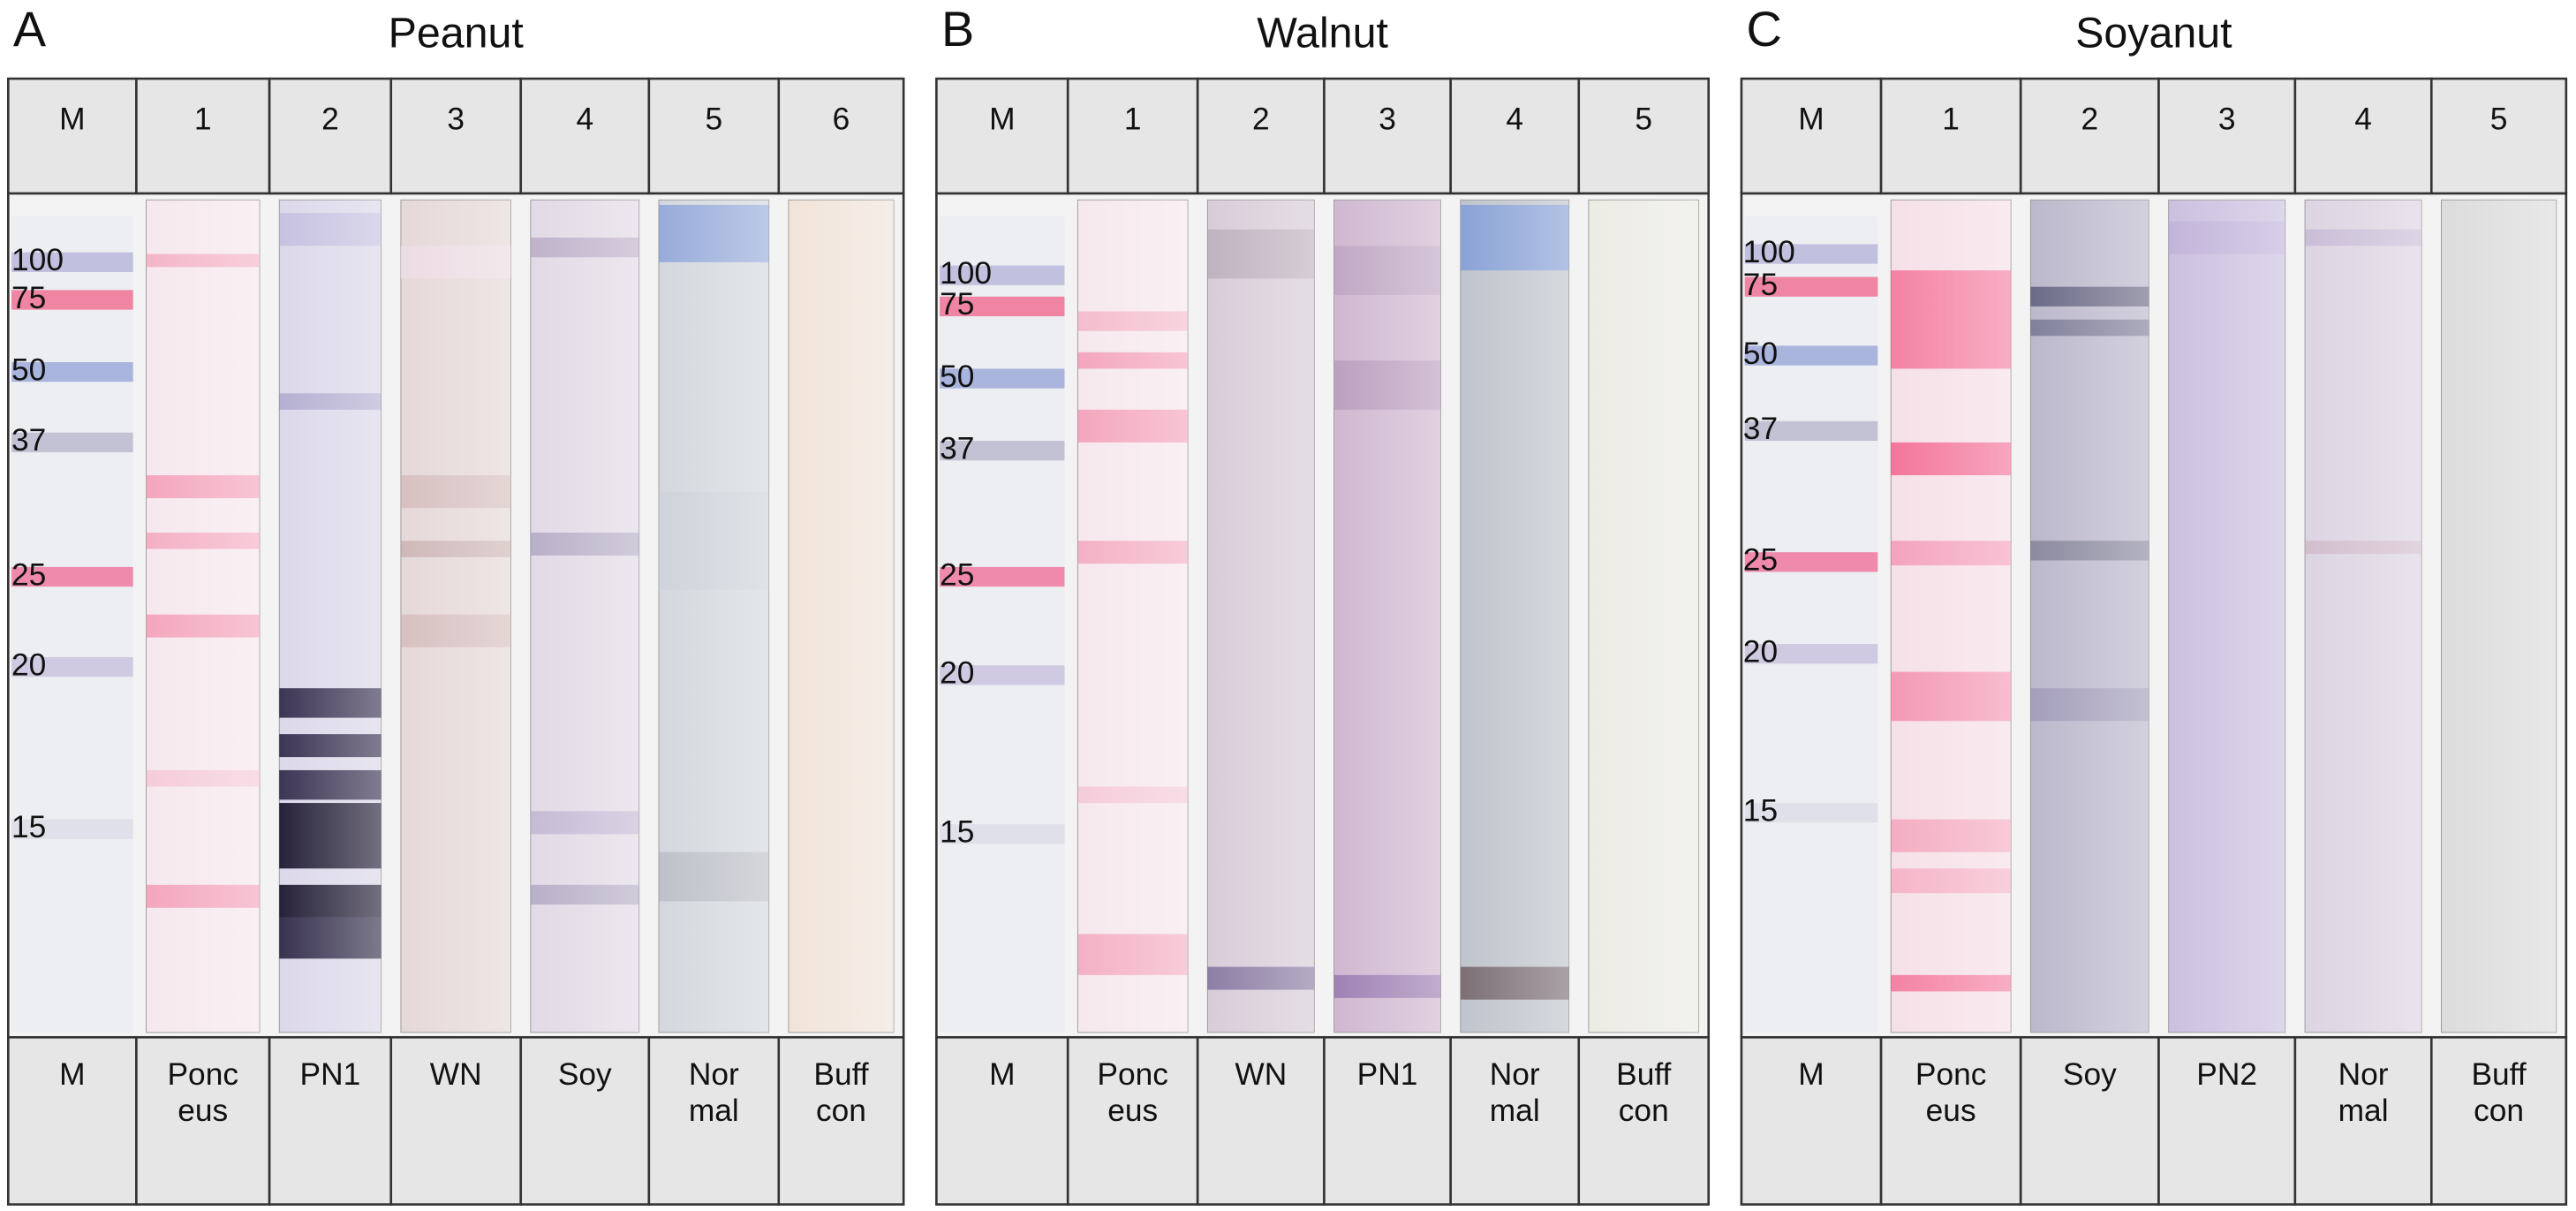 This screenshot has width=2576, height=1211. I want to click on panel-letter: A, so click(30, 29).